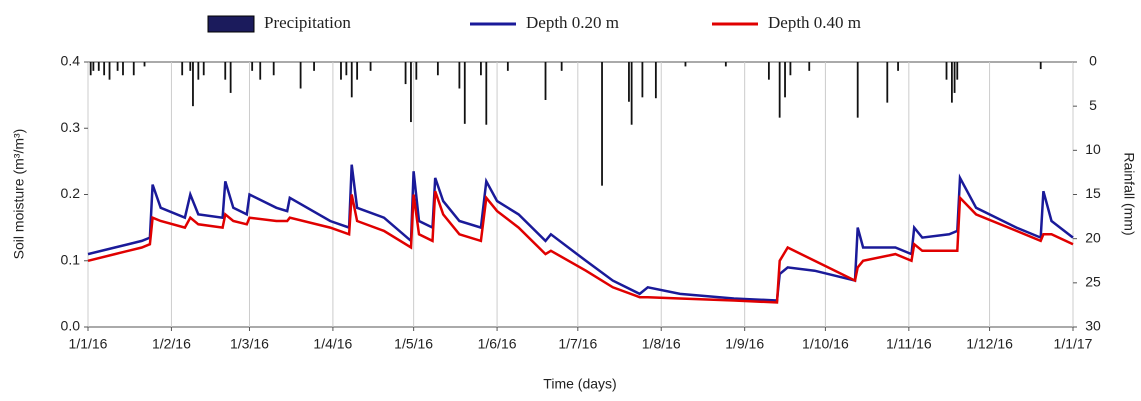  Describe the element at coordinates (1093, 61) in the screenshot. I see `y2-tick-label: 0` at that location.